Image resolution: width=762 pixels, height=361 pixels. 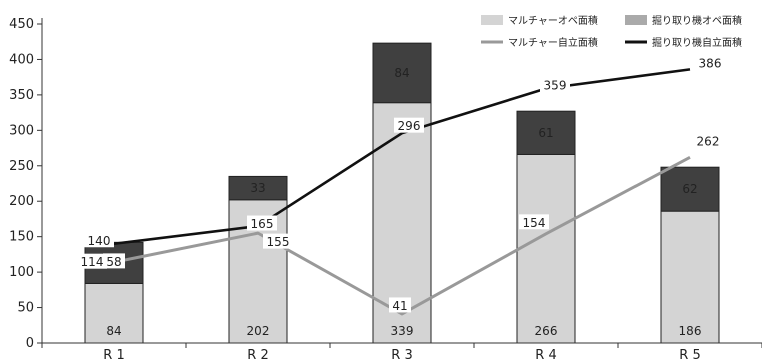 I want to click on bar-label-digger-op-1: 58, so click(x=114, y=261).